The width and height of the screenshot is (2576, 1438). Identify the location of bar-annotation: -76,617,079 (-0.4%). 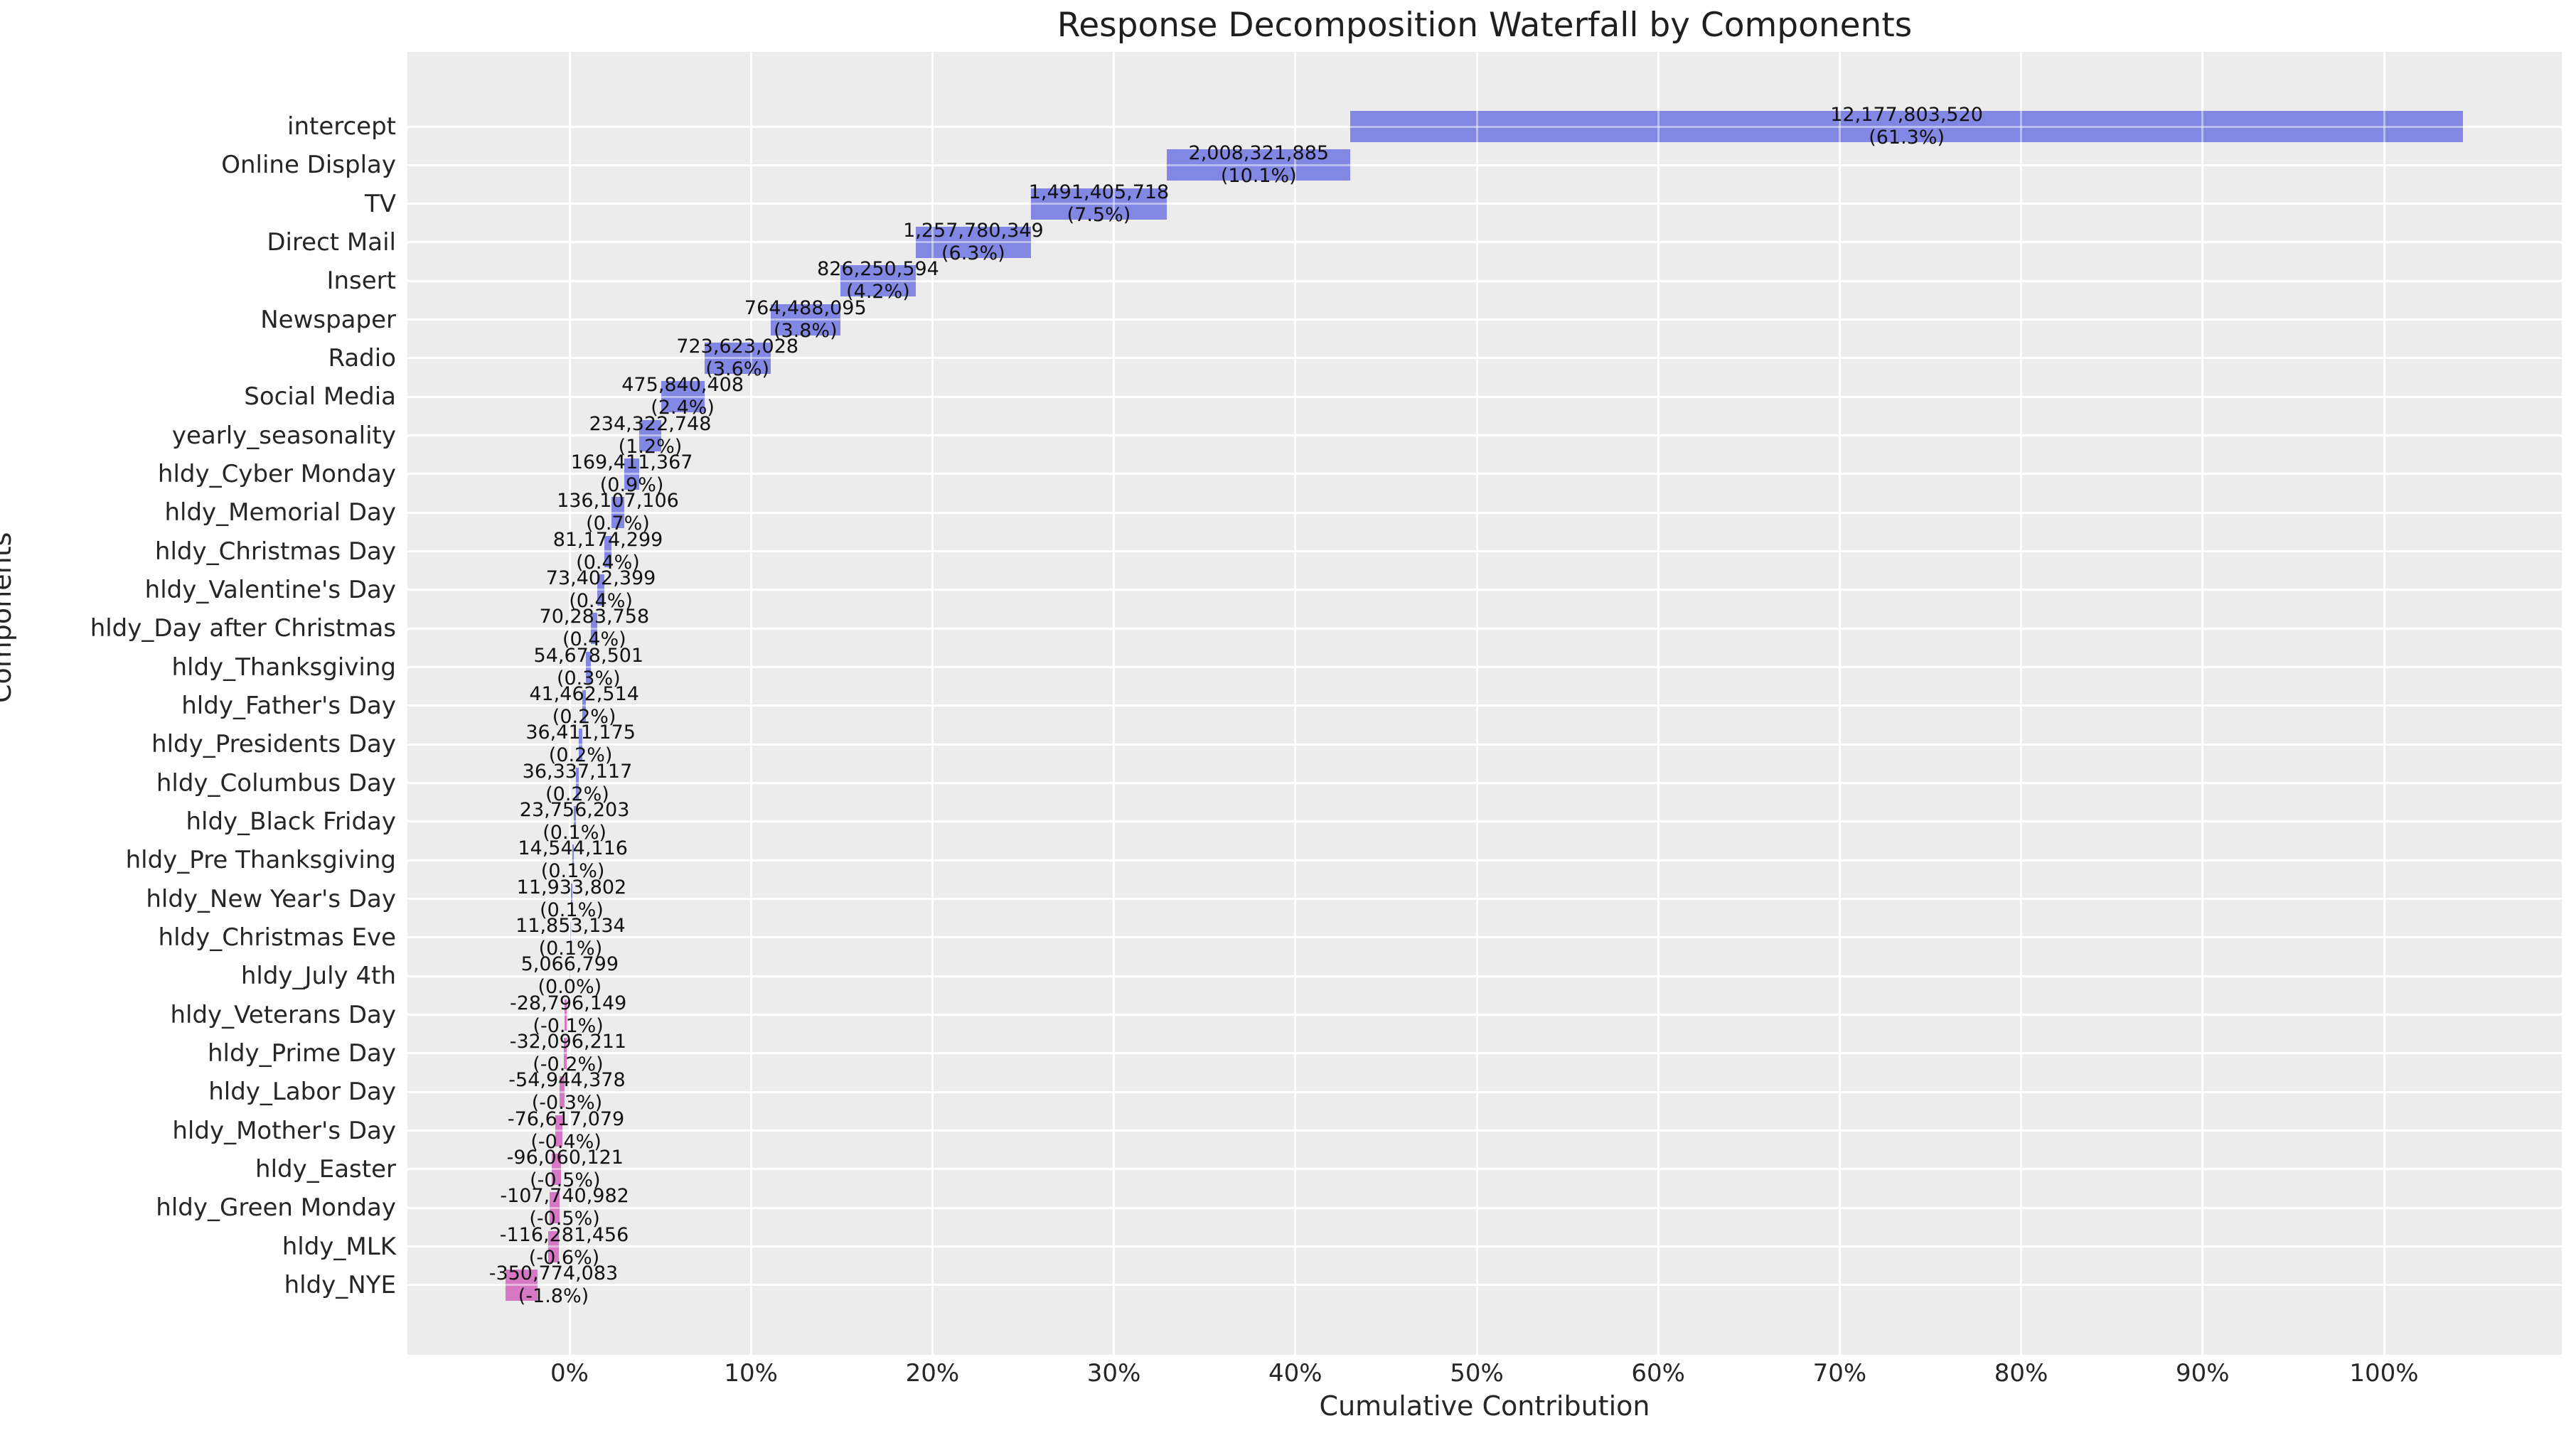
(566, 1131).